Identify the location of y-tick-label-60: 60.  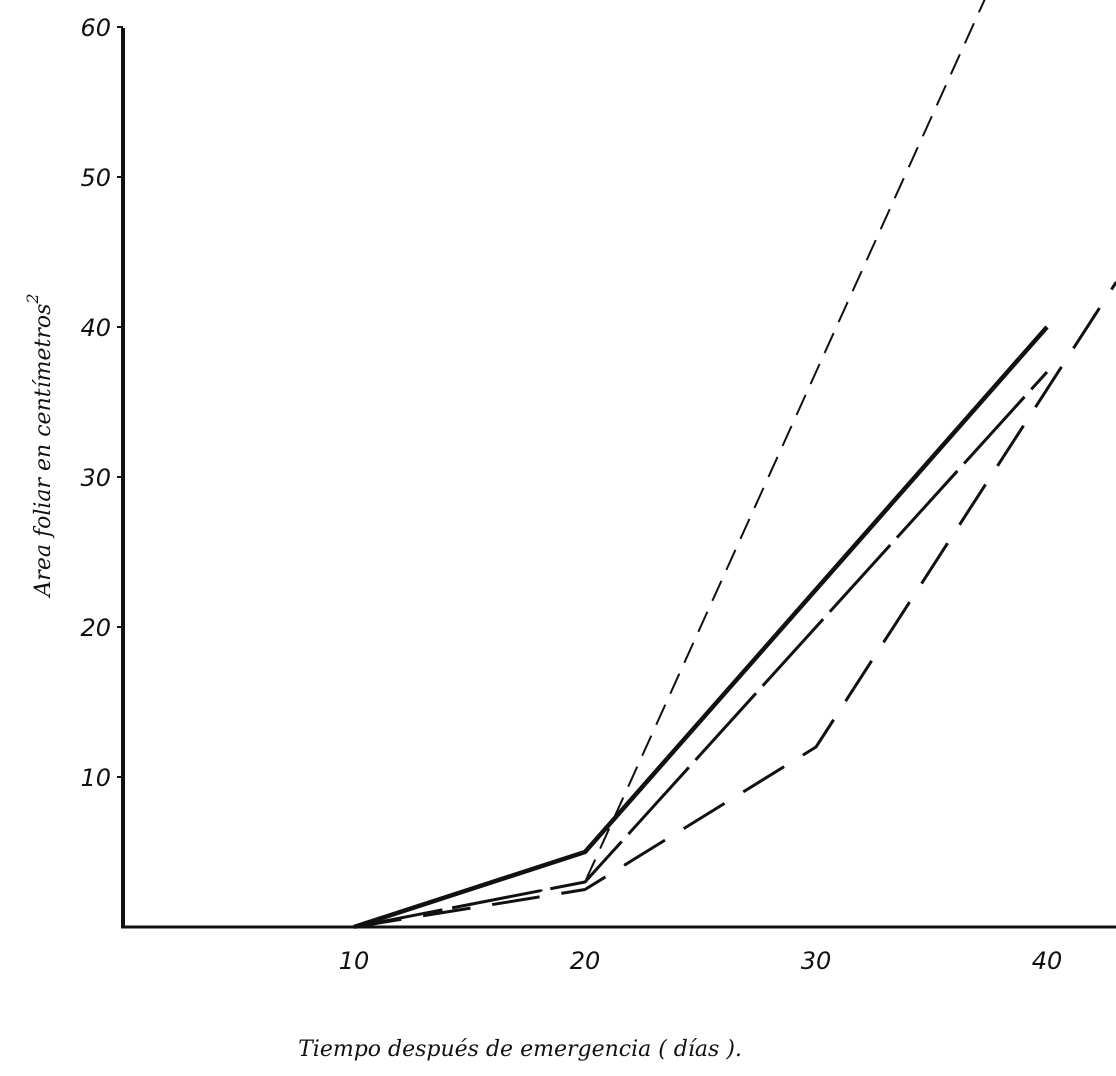
(95, 28).